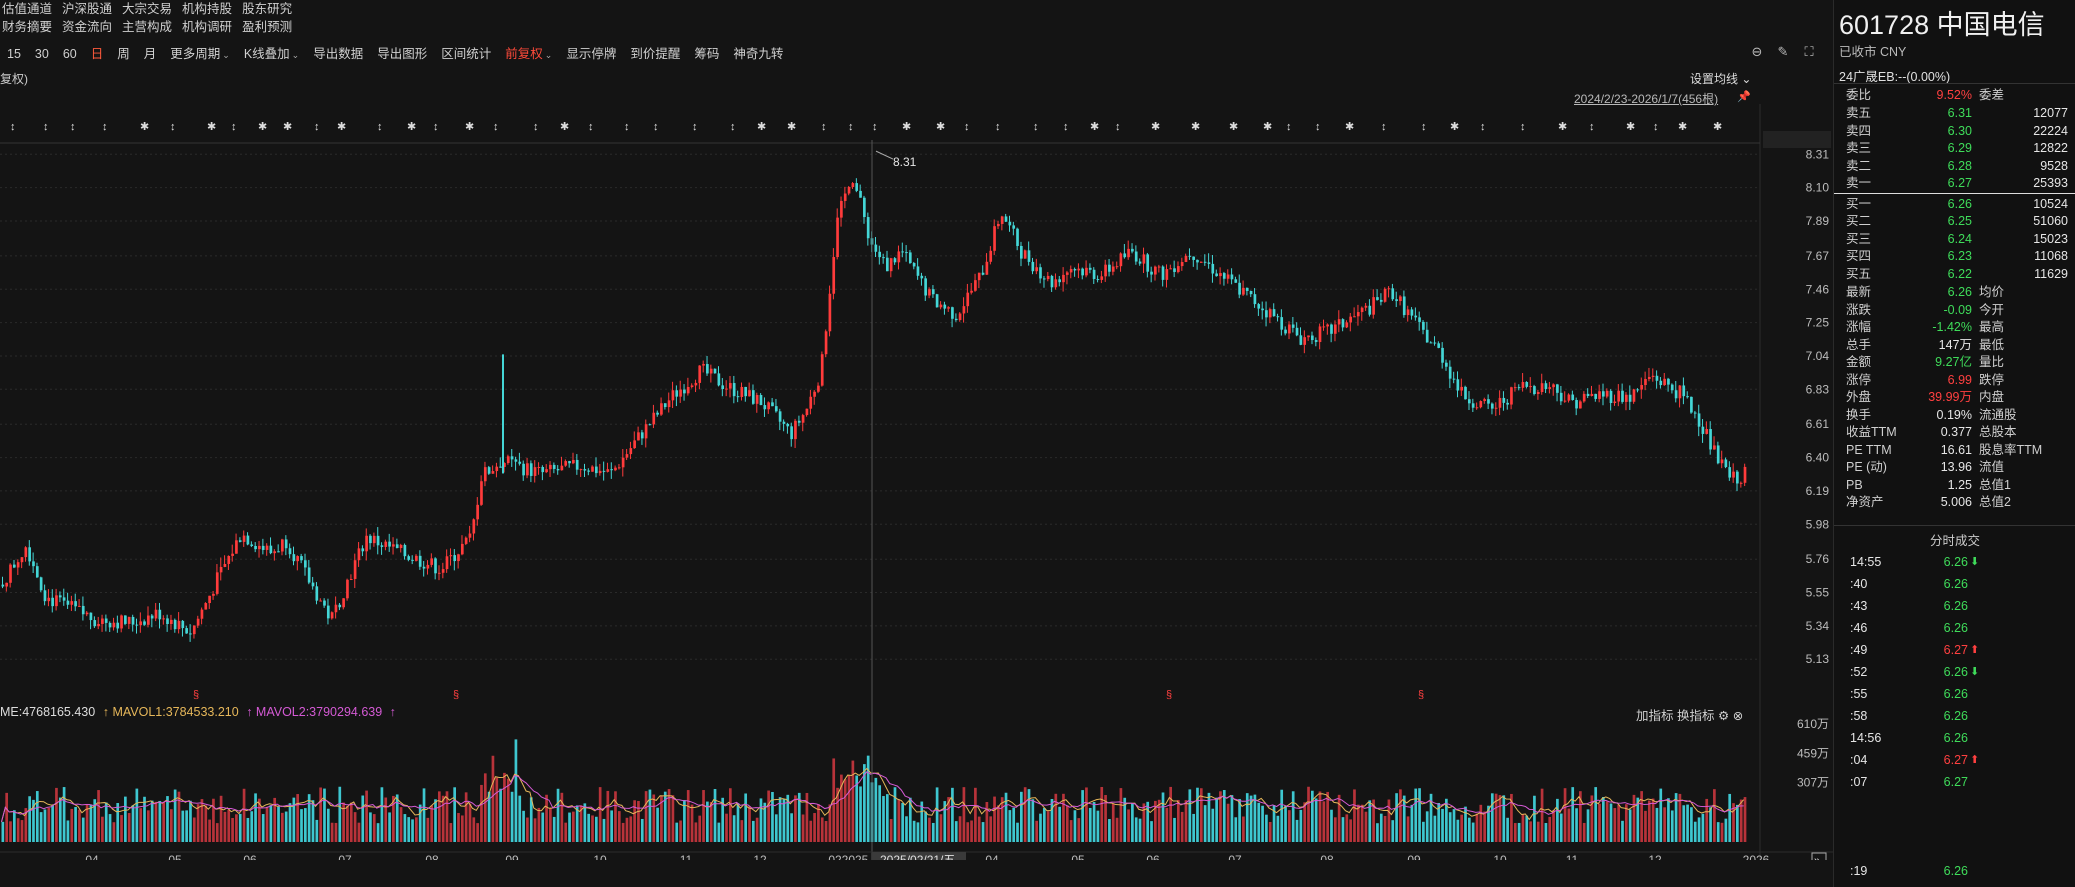 The height and width of the screenshot is (887, 2075). Describe the element at coordinates (27, 27) in the screenshot. I see `nav-item: 财务摘要` at that location.